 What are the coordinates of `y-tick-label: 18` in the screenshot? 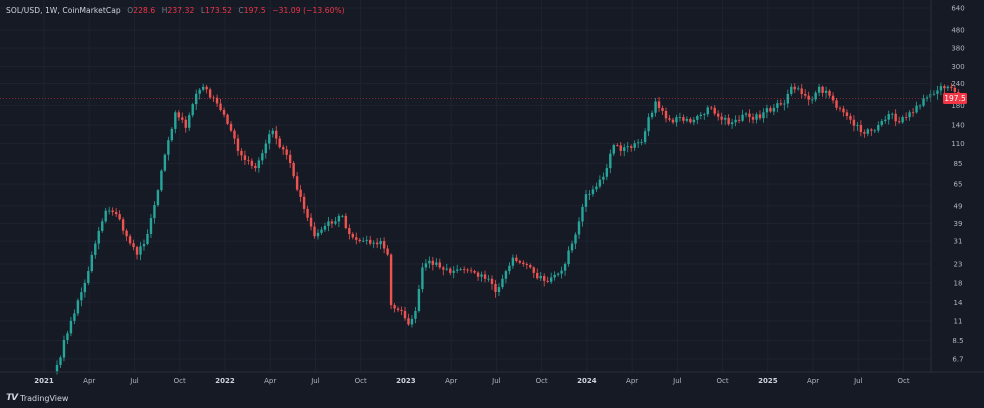 It's located at (958, 283).